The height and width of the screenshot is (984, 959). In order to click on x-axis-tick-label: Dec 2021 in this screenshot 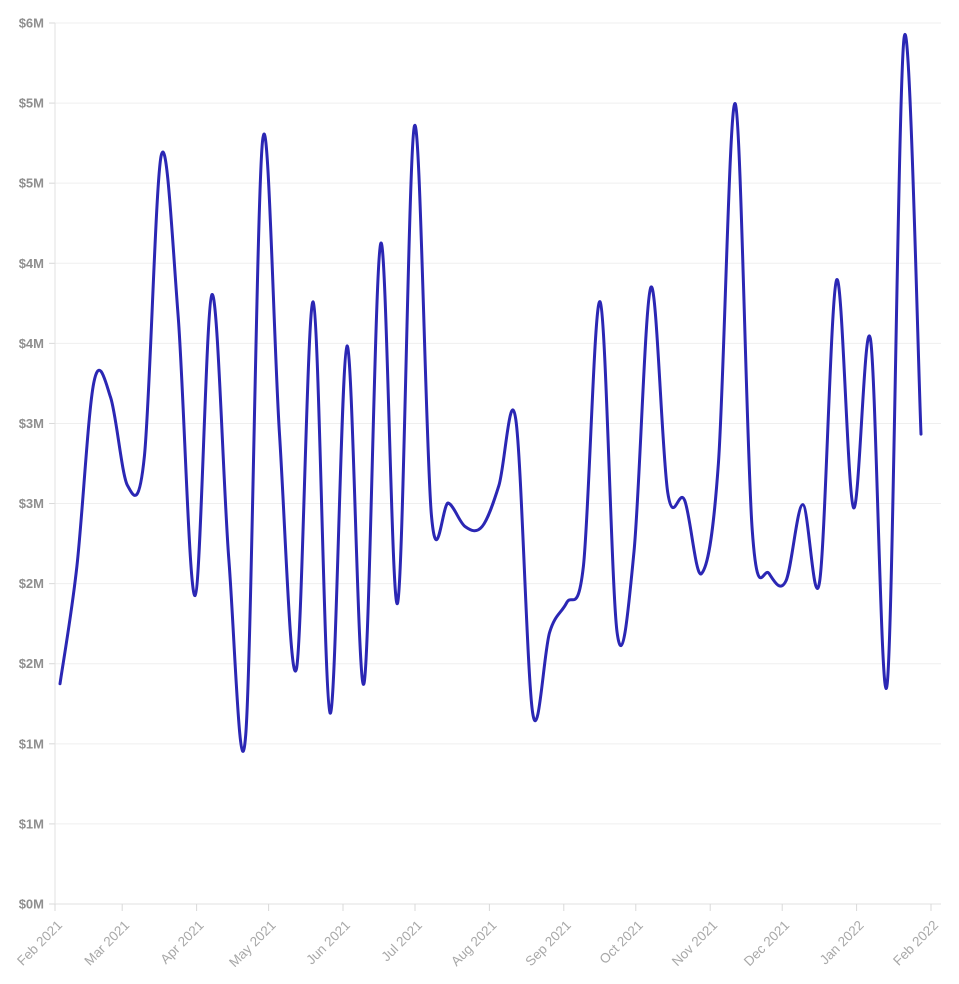, I will do `click(766, 943)`.